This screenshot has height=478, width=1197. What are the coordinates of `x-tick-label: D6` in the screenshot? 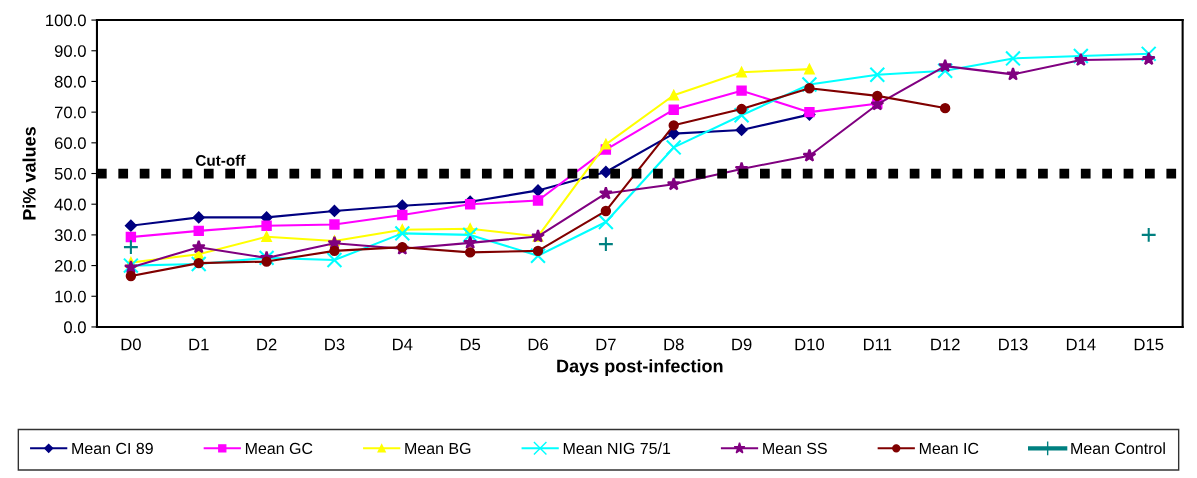 It's located at (538, 344).